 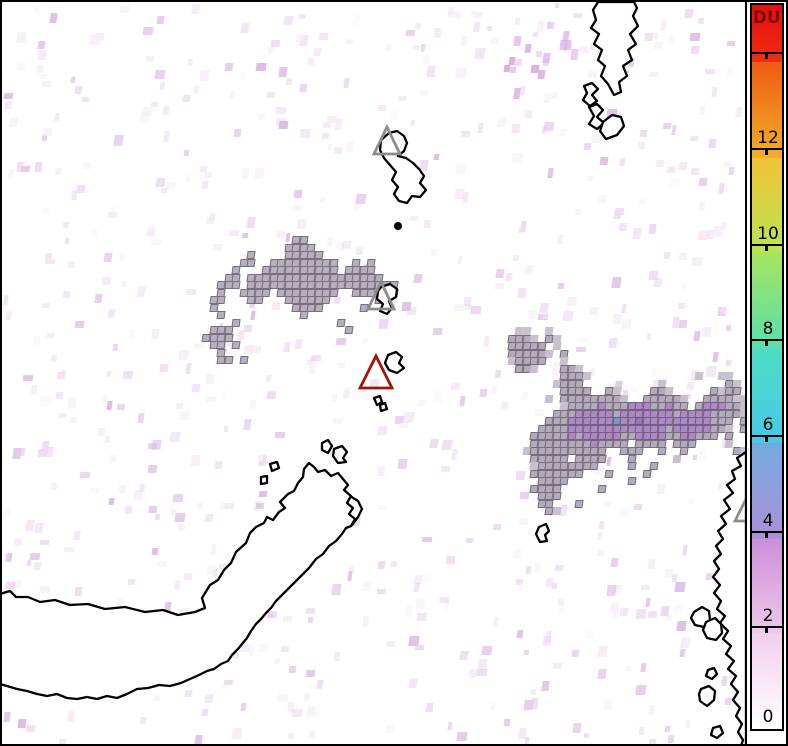 I want to click on coast-ruang-island, so click(x=394, y=362).